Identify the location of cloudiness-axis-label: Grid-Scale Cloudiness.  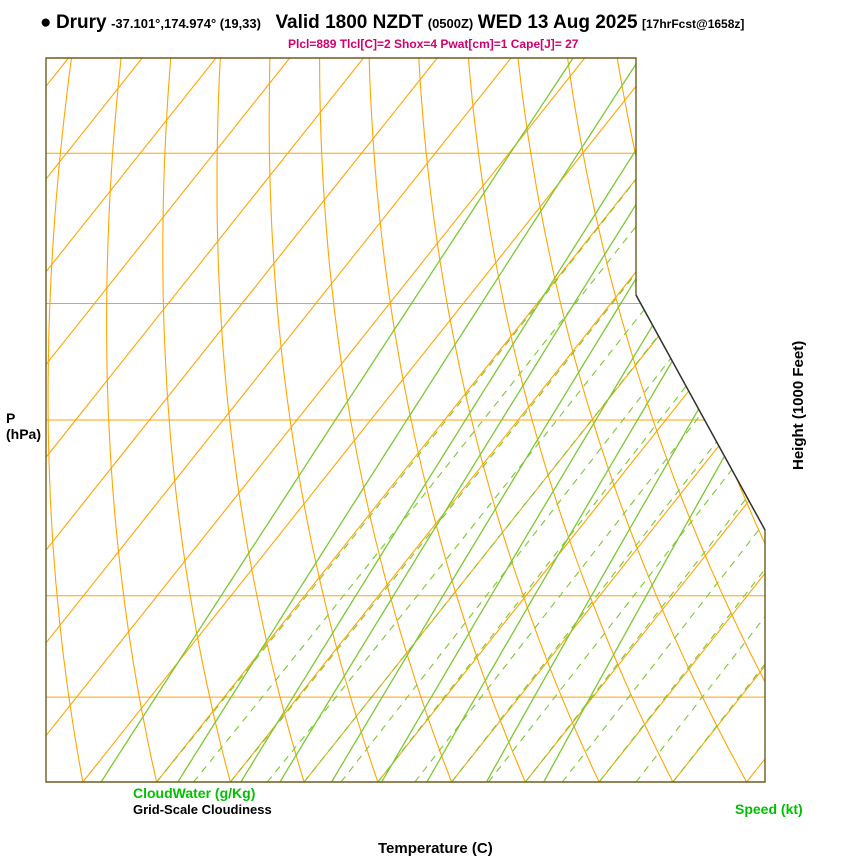
(202, 809).